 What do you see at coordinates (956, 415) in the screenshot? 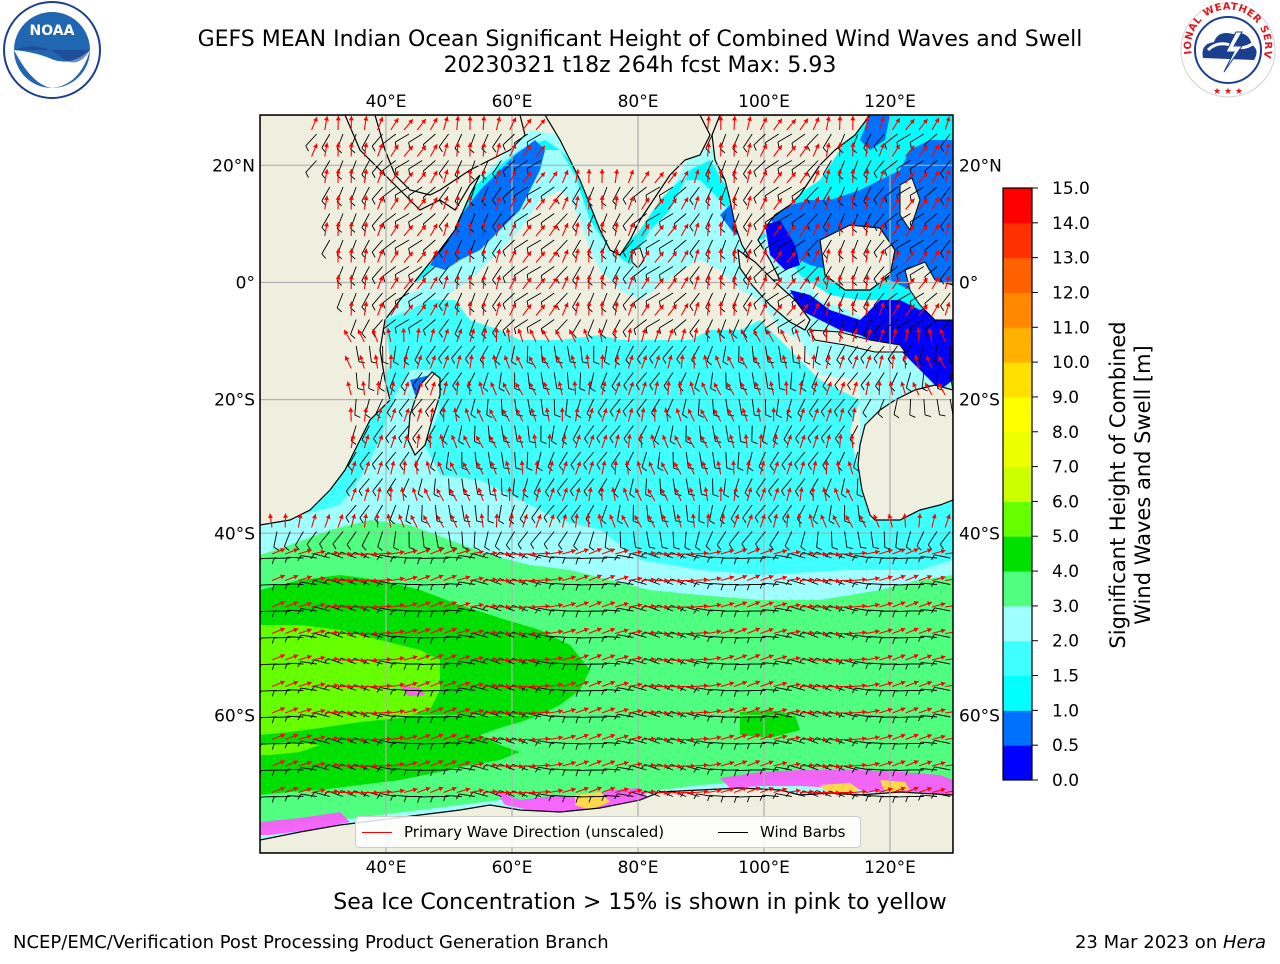
I see `wind-barb-flag` at bounding box center [956, 415].